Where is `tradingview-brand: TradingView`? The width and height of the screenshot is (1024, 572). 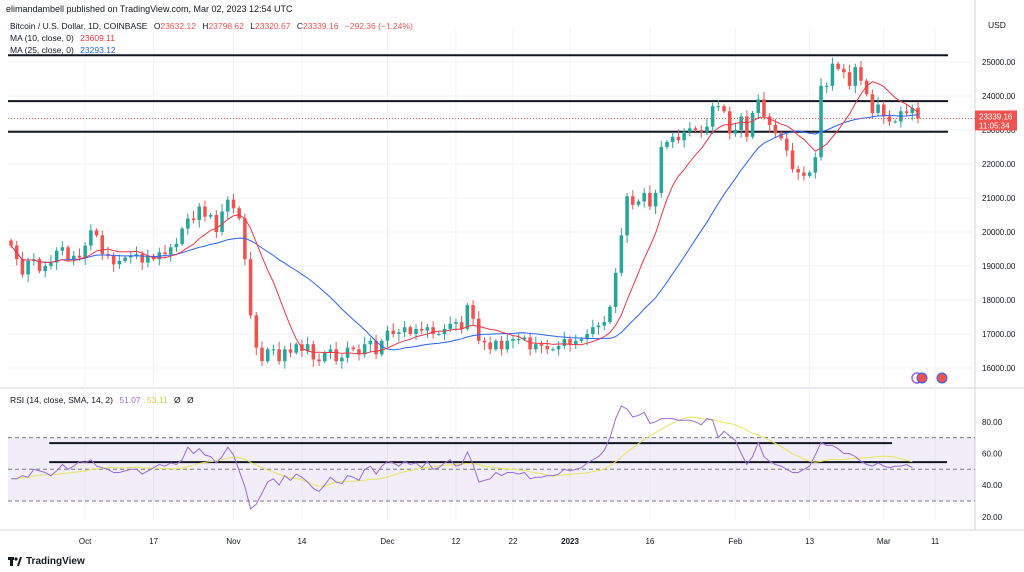 tradingview-brand: TradingView is located at coordinates (46, 561).